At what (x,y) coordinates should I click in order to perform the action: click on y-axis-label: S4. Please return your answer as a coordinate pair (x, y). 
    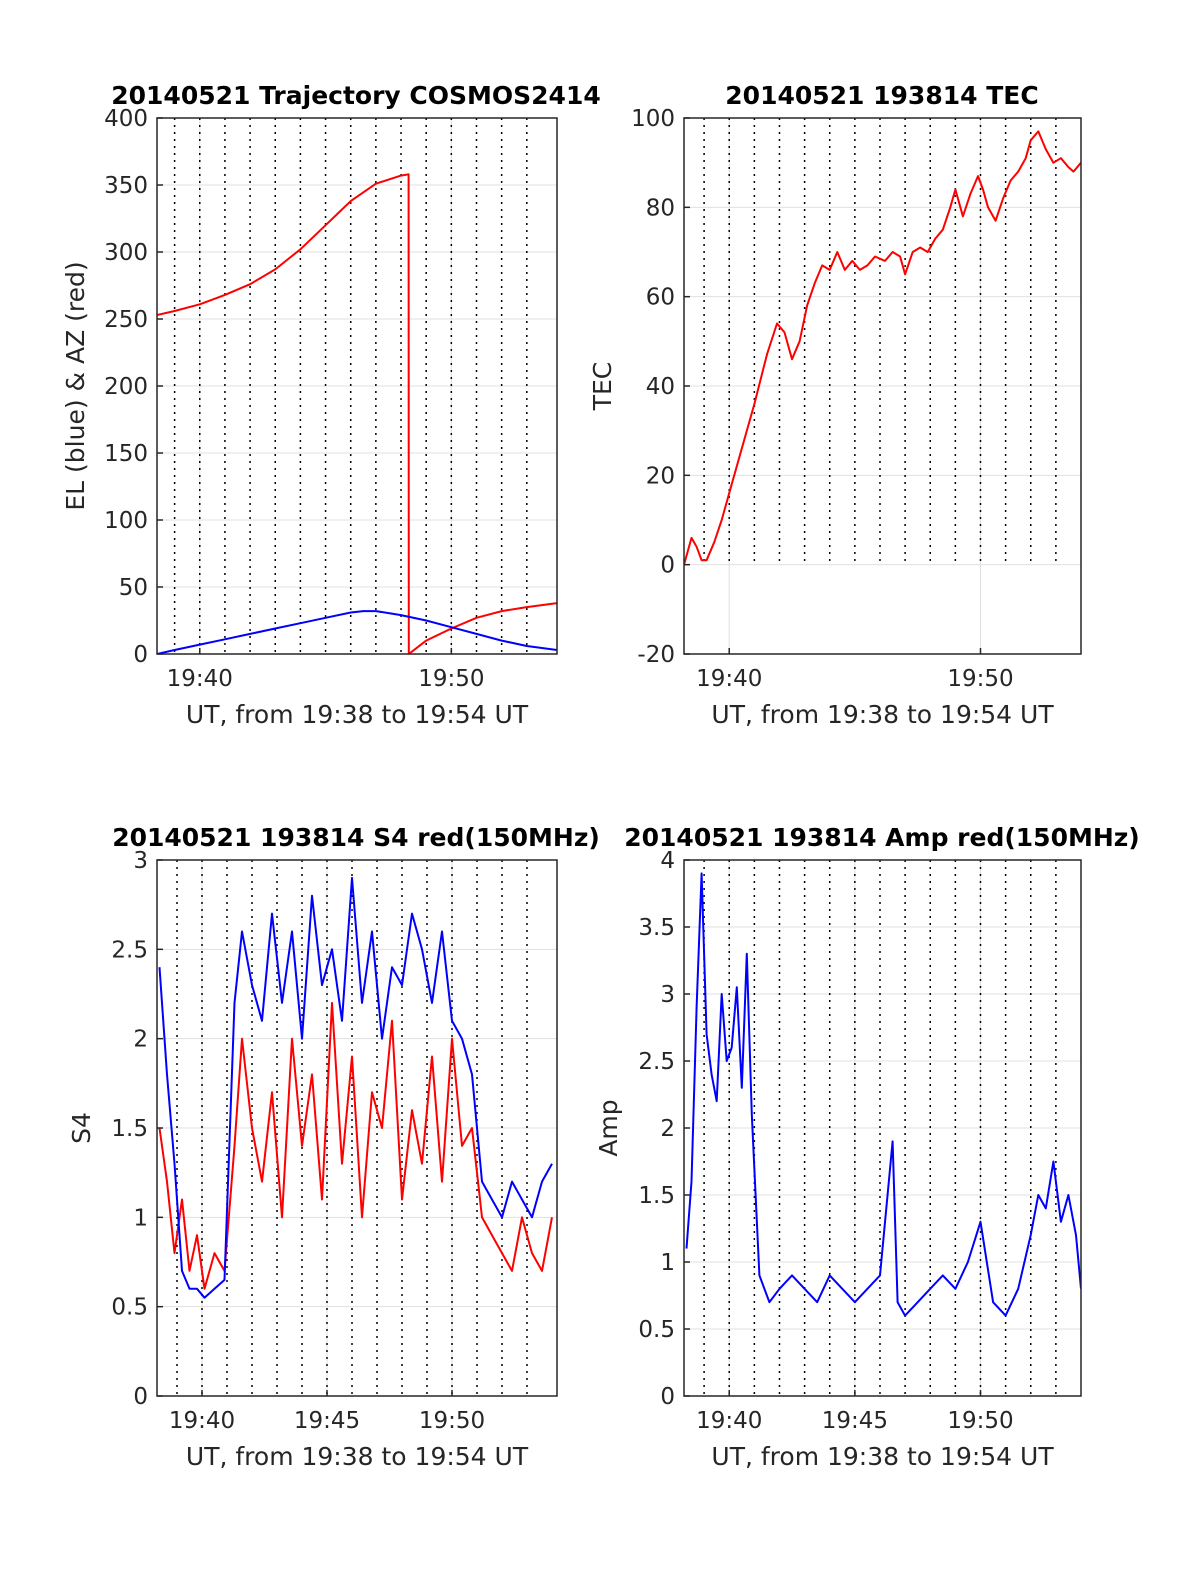
    Looking at the image, I should click on (81, 1128).